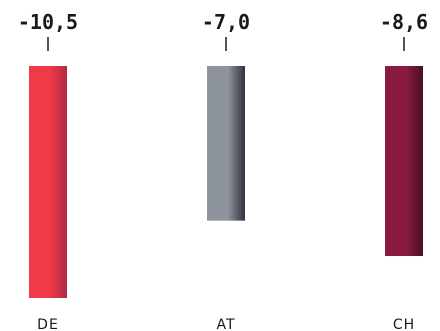  What do you see at coordinates (48, 22) in the screenshot?
I see `value-label-de: -10,5` at bounding box center [48, 22].